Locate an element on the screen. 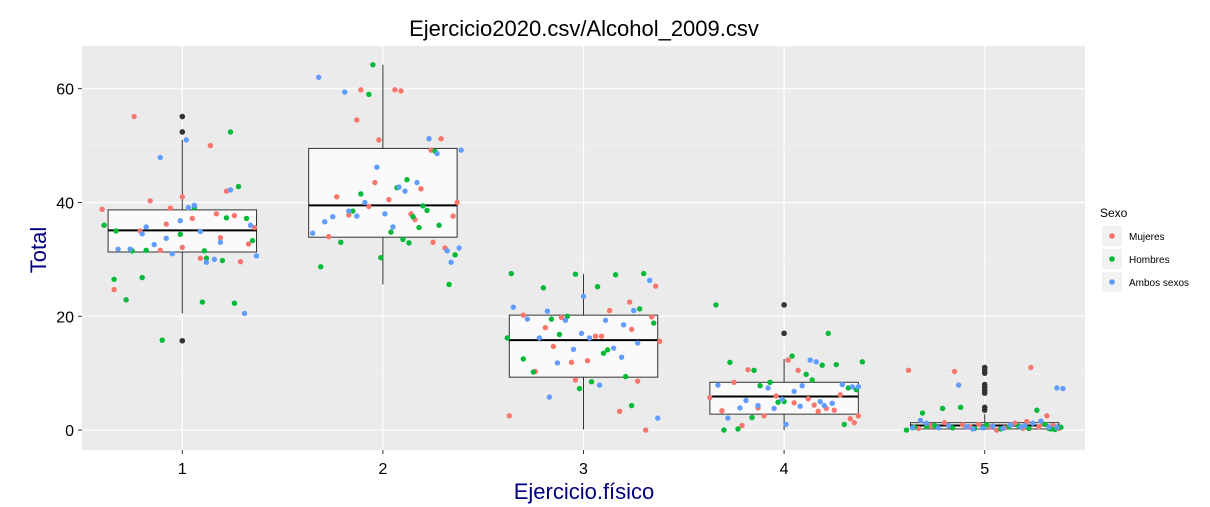 Image resolution: width=1210 pixels, height=507 pixels. y-axis-title: Total is located at coordinates (38, 250).